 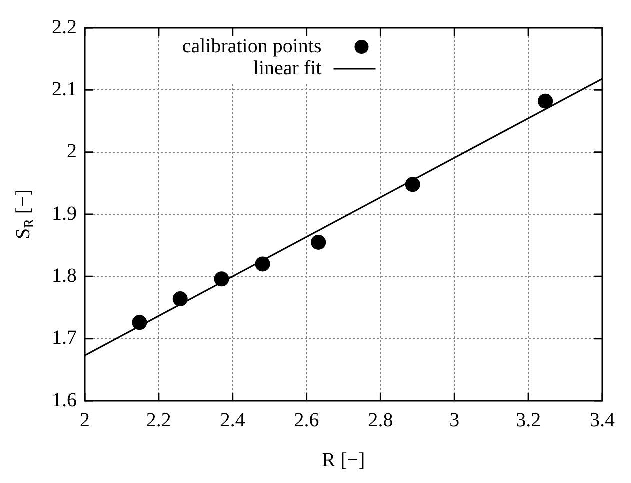 What do you see at coordinates (252, 46) in the screenshot?
I see `legend-label: calibration points` at bounding box center [252, 46].